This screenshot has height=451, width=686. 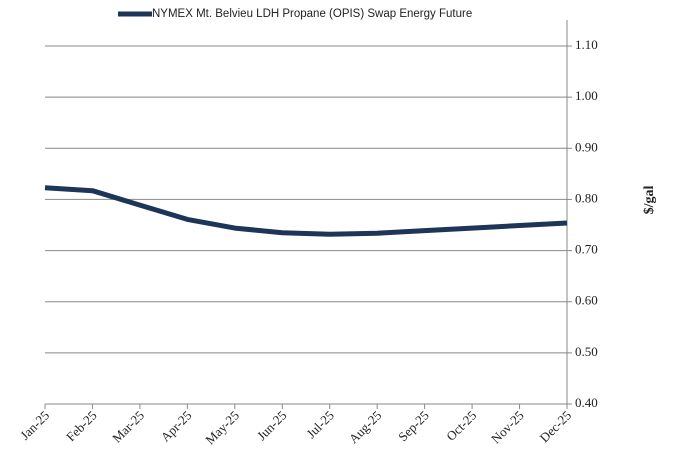 I want to click on y-tick-label: 0.80, so click(x=586, y=197).